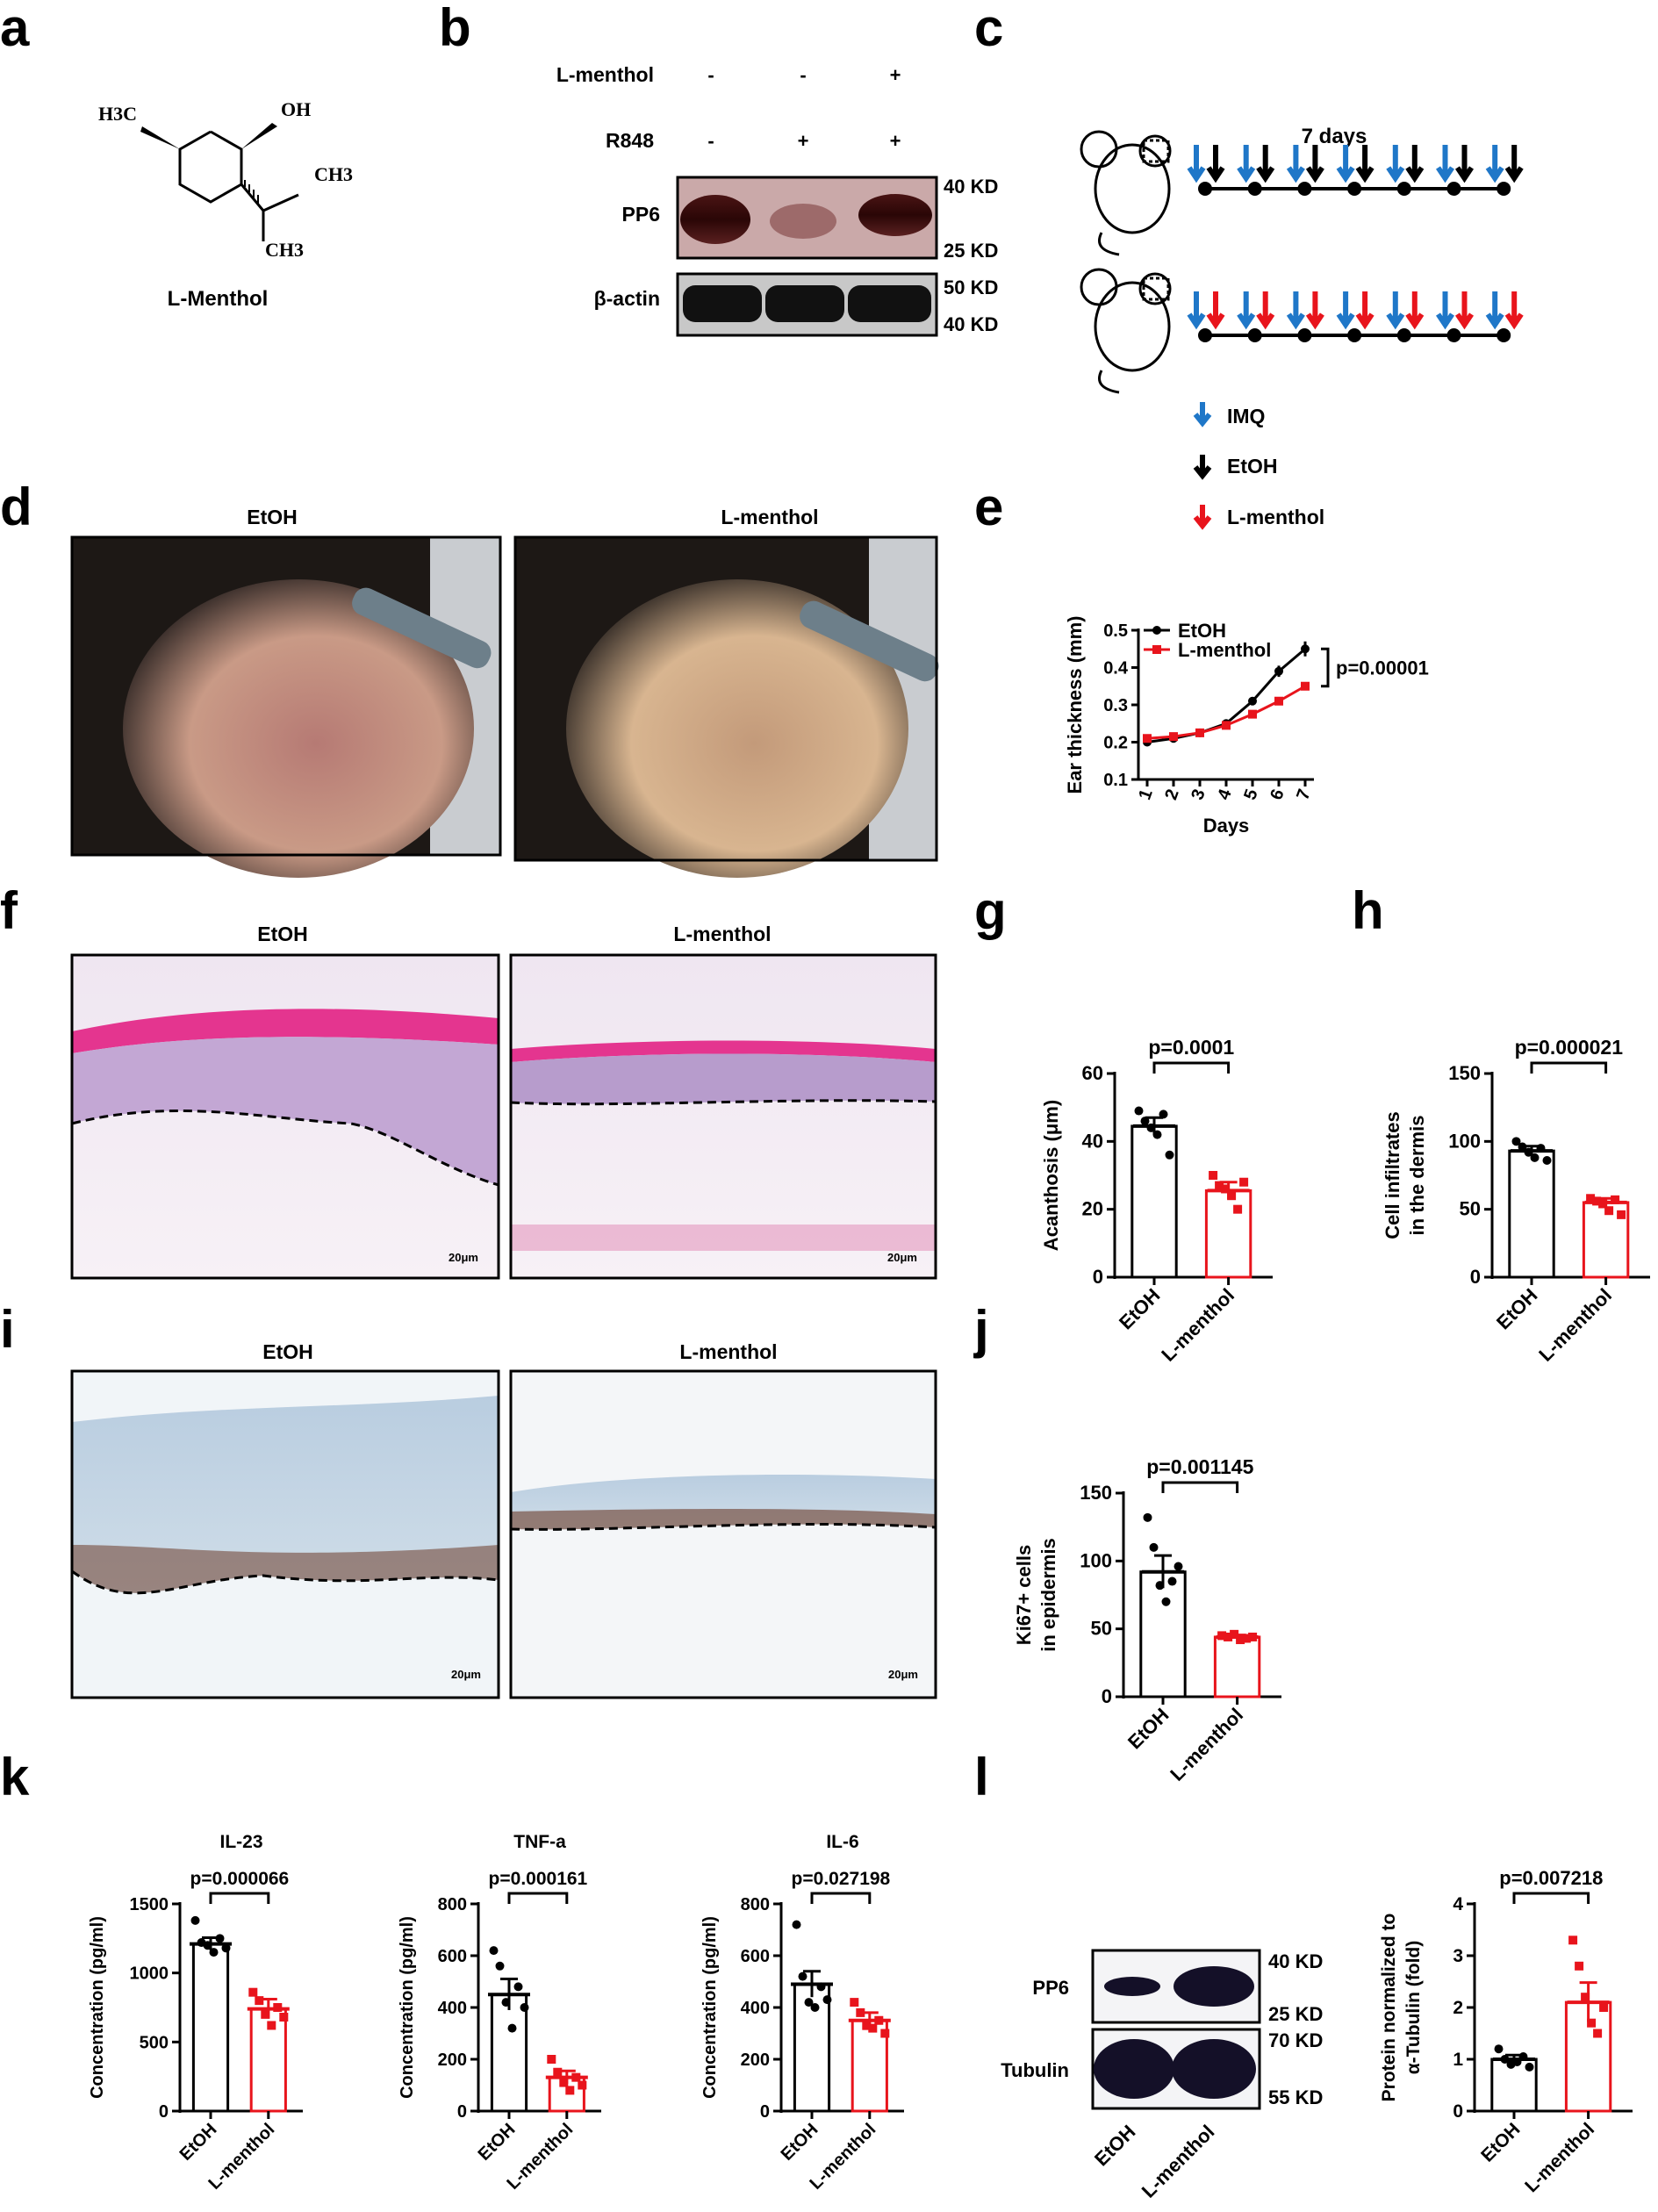  What do you see at coordinates (1051, 1175) in the screenshot?
I see `y-axis-label: Acanthosis (μm)` at bounding box center [1051, 1175].